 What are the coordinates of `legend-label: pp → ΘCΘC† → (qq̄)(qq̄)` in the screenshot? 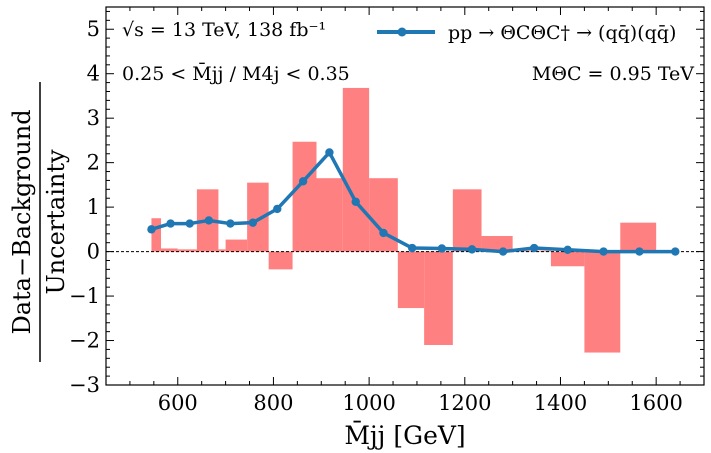 It's located at (562, 33).